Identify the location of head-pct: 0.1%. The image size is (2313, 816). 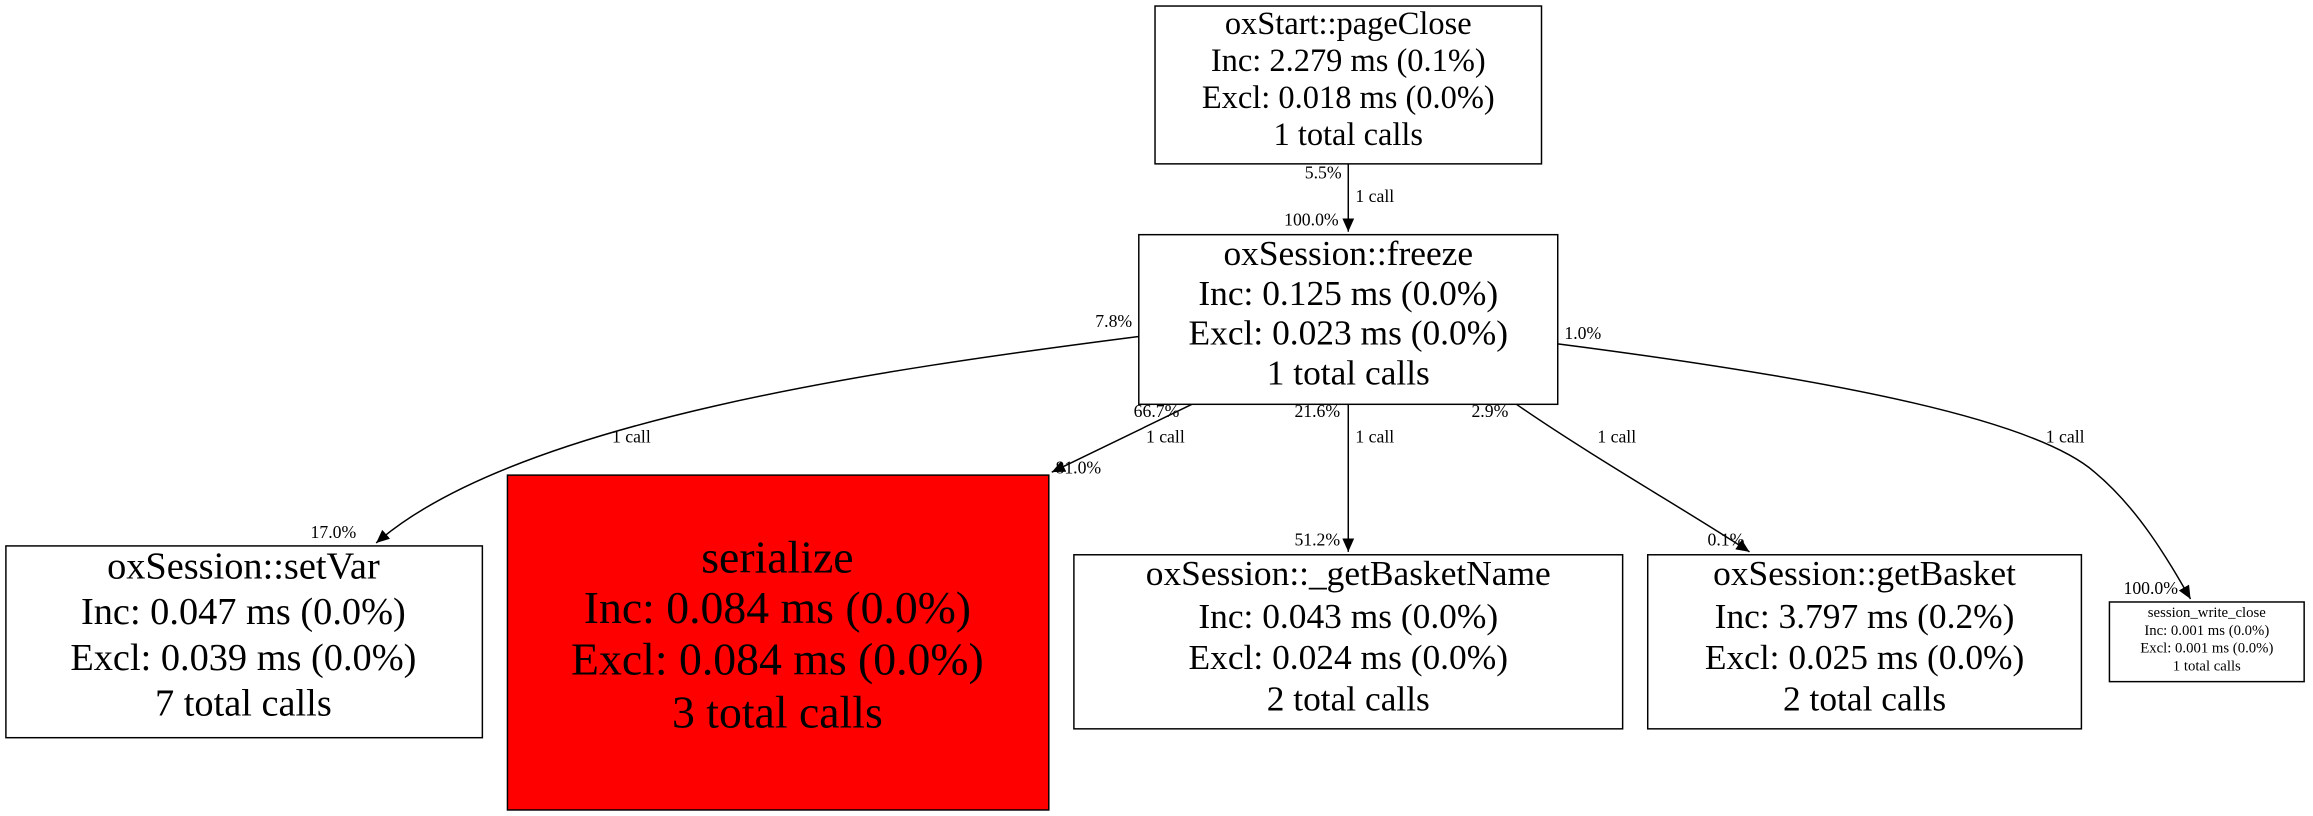
(1725, 540).